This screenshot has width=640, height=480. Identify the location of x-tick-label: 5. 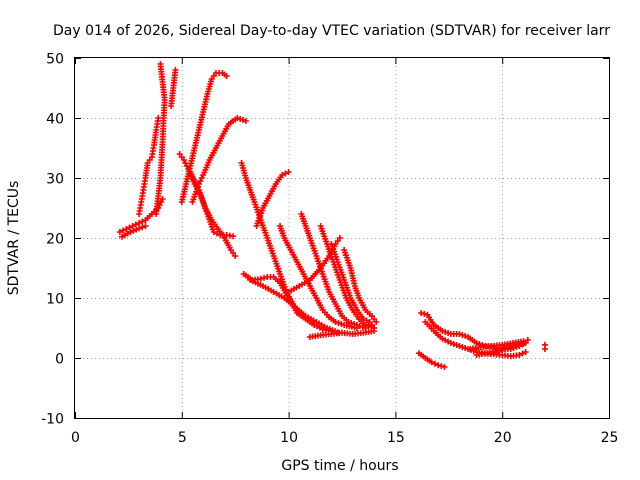
(182, 438).